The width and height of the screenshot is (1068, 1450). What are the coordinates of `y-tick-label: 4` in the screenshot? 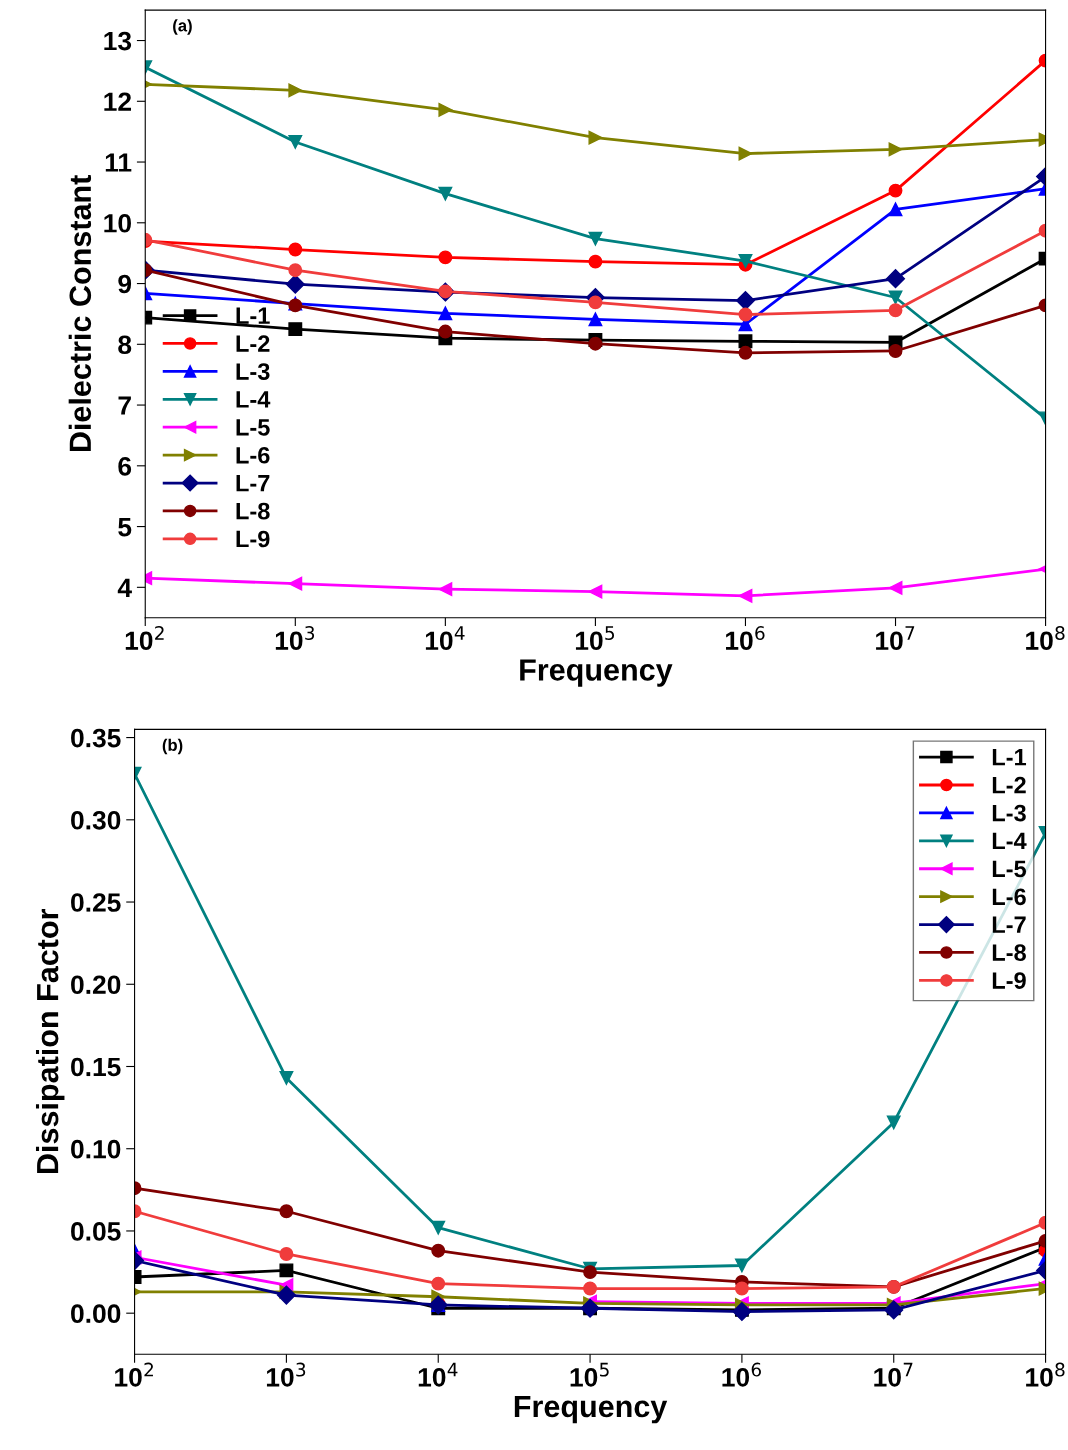 It's located at (124, 587).